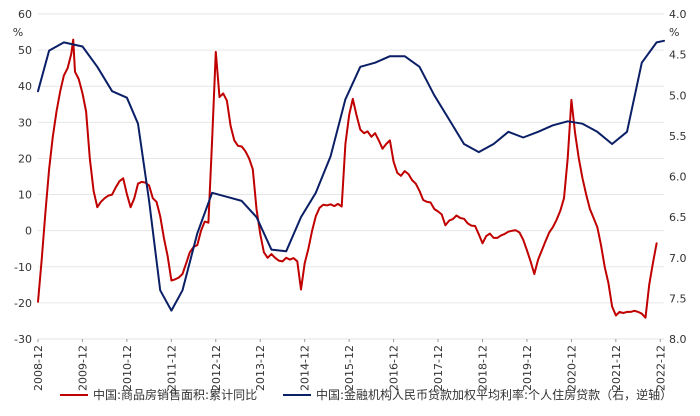 Image resolution: width=700 pixels, height=416 pixels. What do you see at coordinates (28, 231) in the screenshot?
I see `left-tick-label: 0` at bounding box center [28, 231].